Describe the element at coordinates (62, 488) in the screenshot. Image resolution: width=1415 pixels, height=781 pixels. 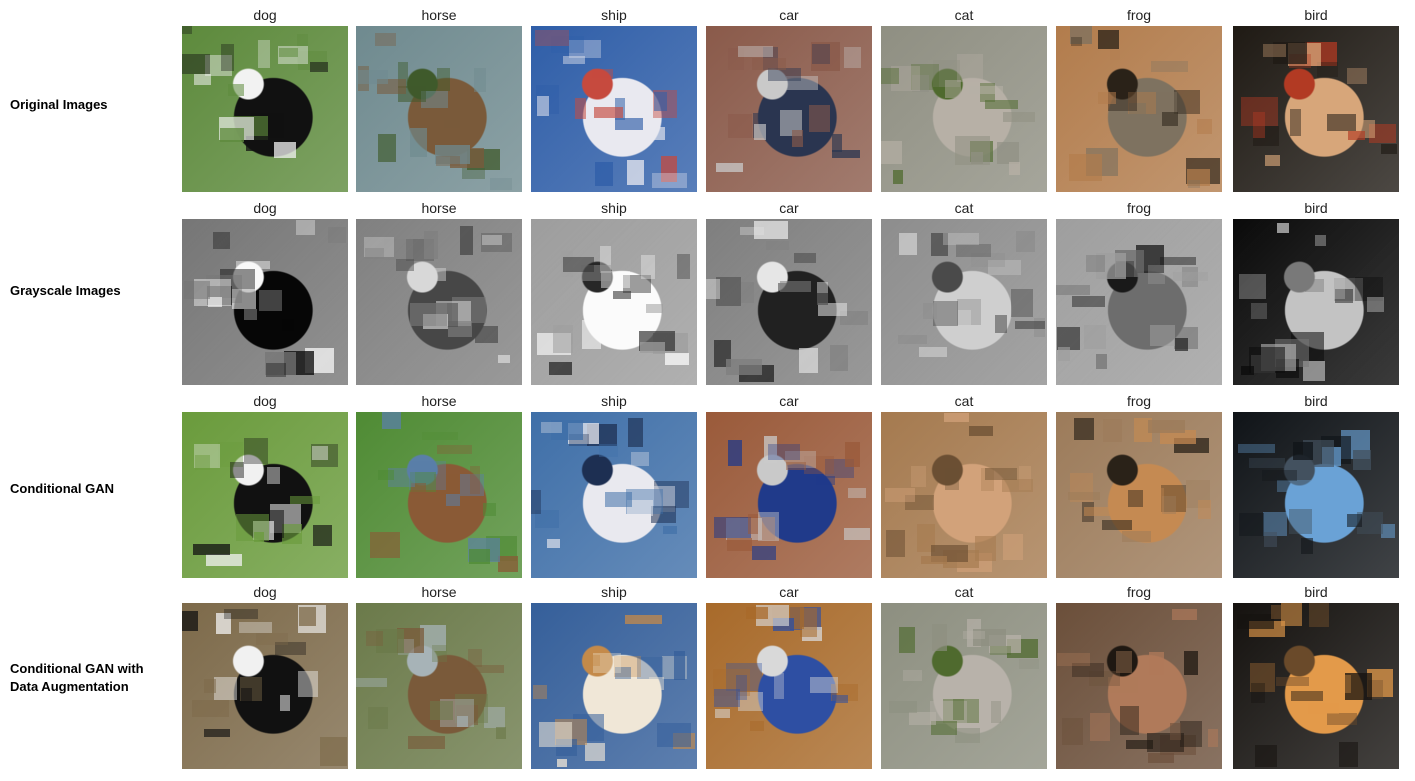
I see `row-label: Conditional GAN` at that location.